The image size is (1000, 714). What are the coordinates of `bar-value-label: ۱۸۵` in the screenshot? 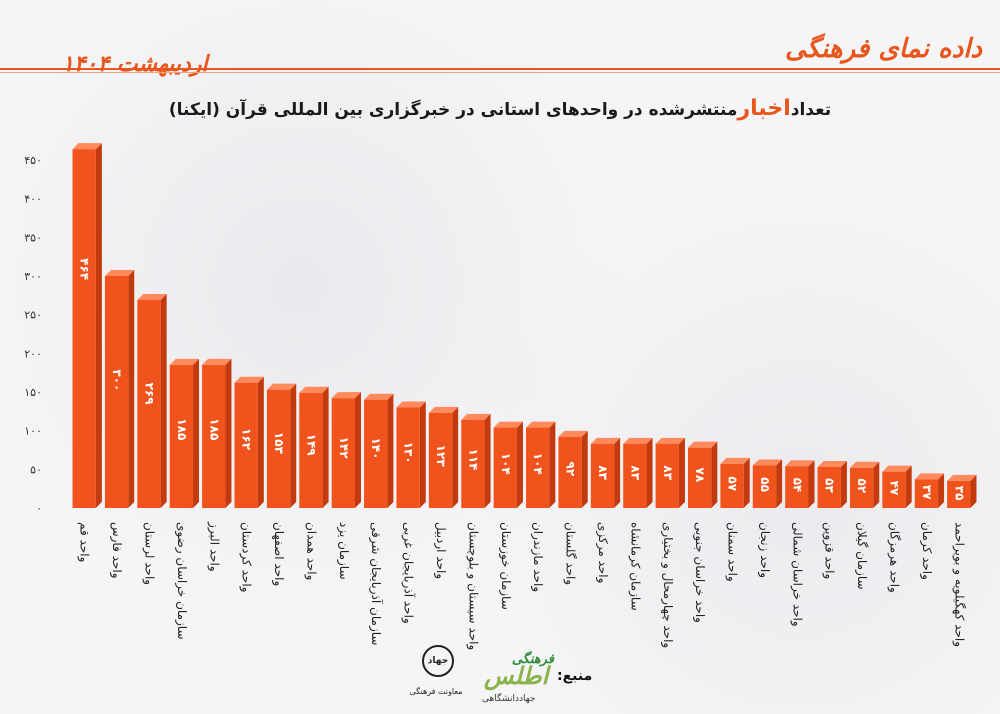 It's located at (214, 429).